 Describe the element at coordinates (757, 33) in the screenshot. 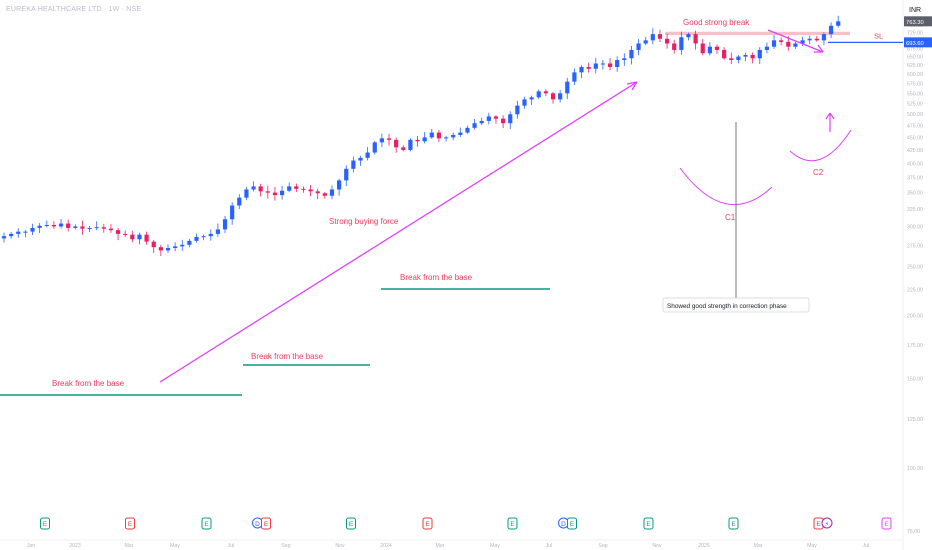

I see `resistance-zone` at that location.